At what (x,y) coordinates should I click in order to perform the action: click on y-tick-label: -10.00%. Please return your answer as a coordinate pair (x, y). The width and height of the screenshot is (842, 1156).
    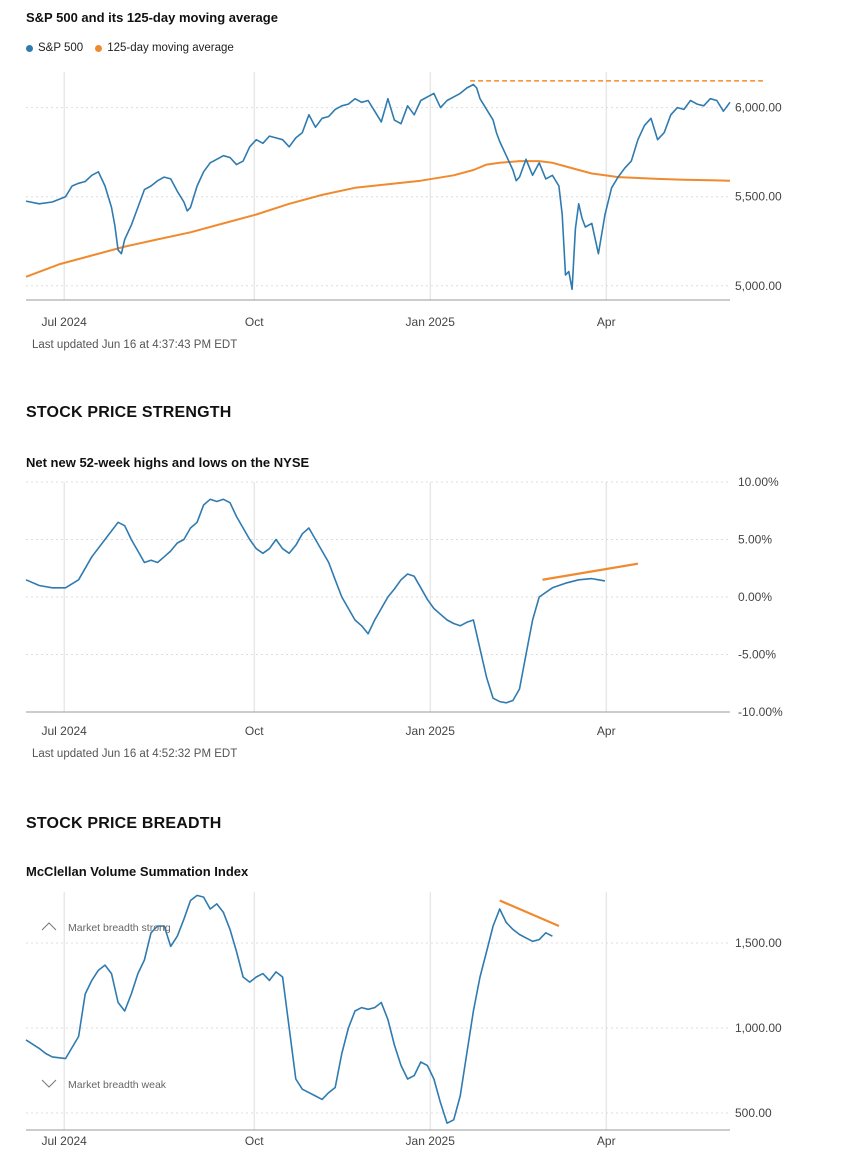
    Looking at the image, I should click on (760, 712).